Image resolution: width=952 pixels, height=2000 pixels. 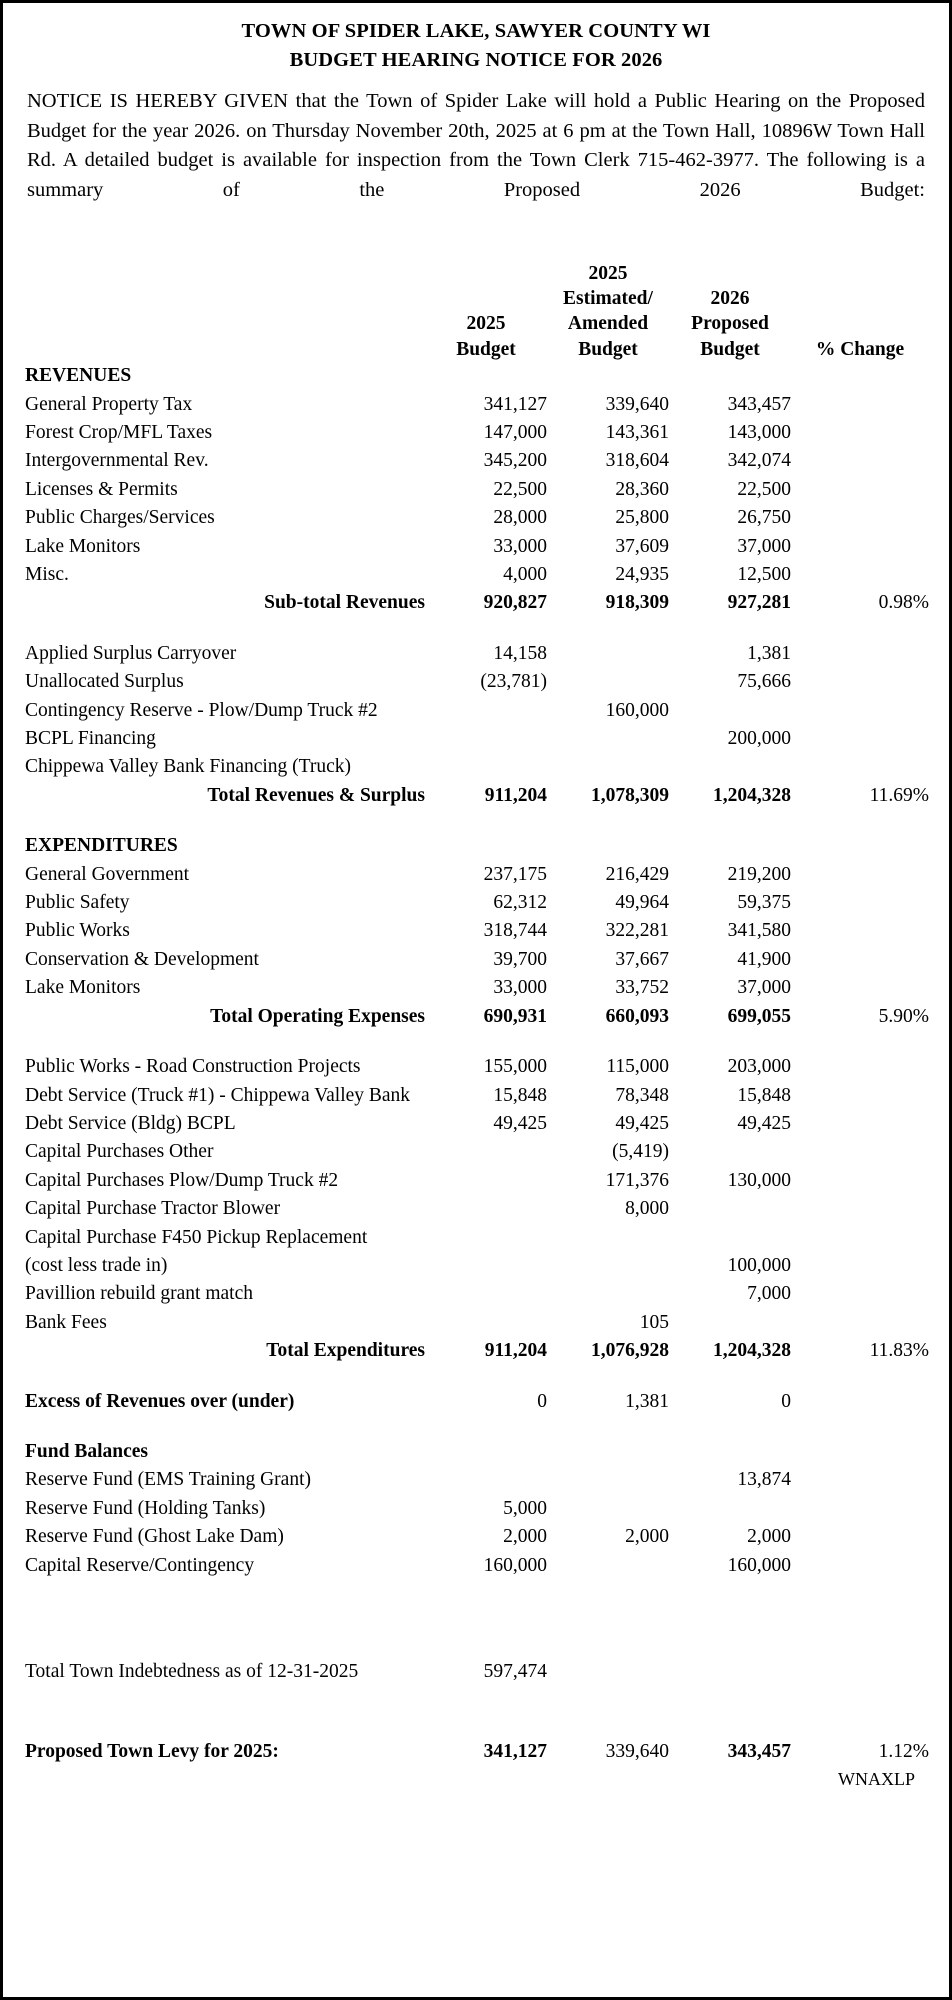 I want to click on row-label: (cost less trade in), so click(x=96, y=1265).